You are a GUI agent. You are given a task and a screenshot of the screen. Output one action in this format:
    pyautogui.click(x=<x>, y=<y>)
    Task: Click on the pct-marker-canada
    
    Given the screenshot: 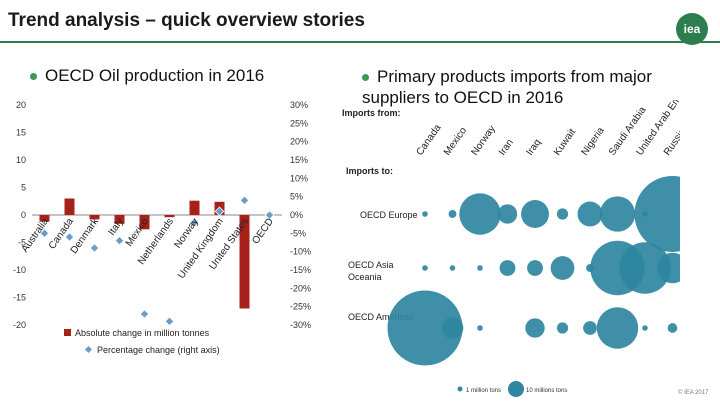 What is the action you would take?
    pyautogui.click(x=69, y=237)
    